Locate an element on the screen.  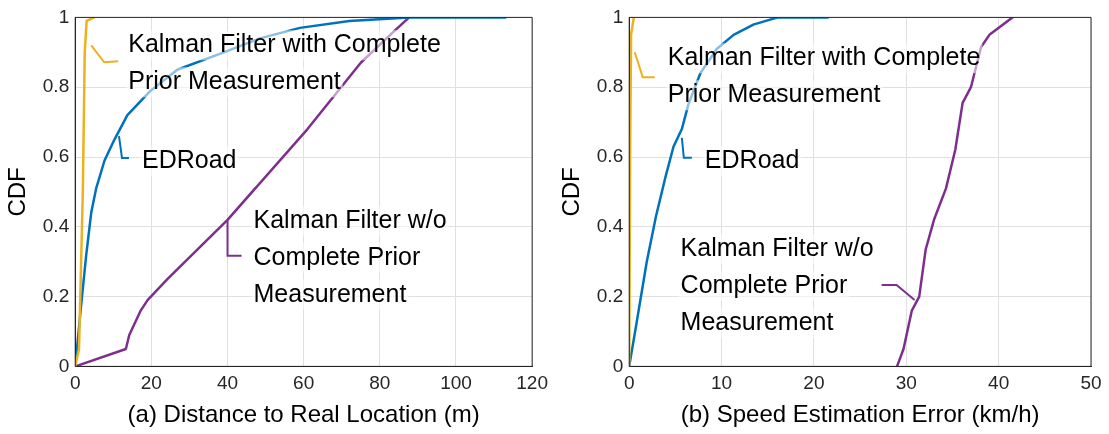
x-tick-label: 80 is located at coordinates (380, 383).